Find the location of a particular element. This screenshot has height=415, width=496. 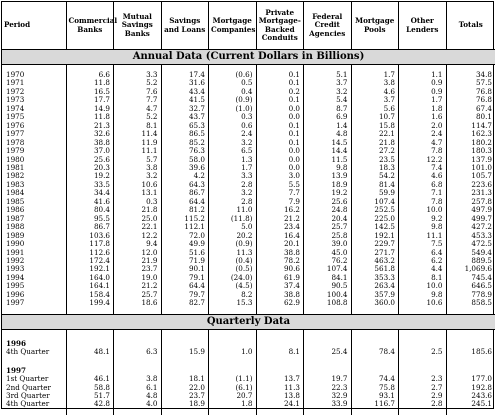

value-cell: 180.2 is located at coordinates (481, 142).